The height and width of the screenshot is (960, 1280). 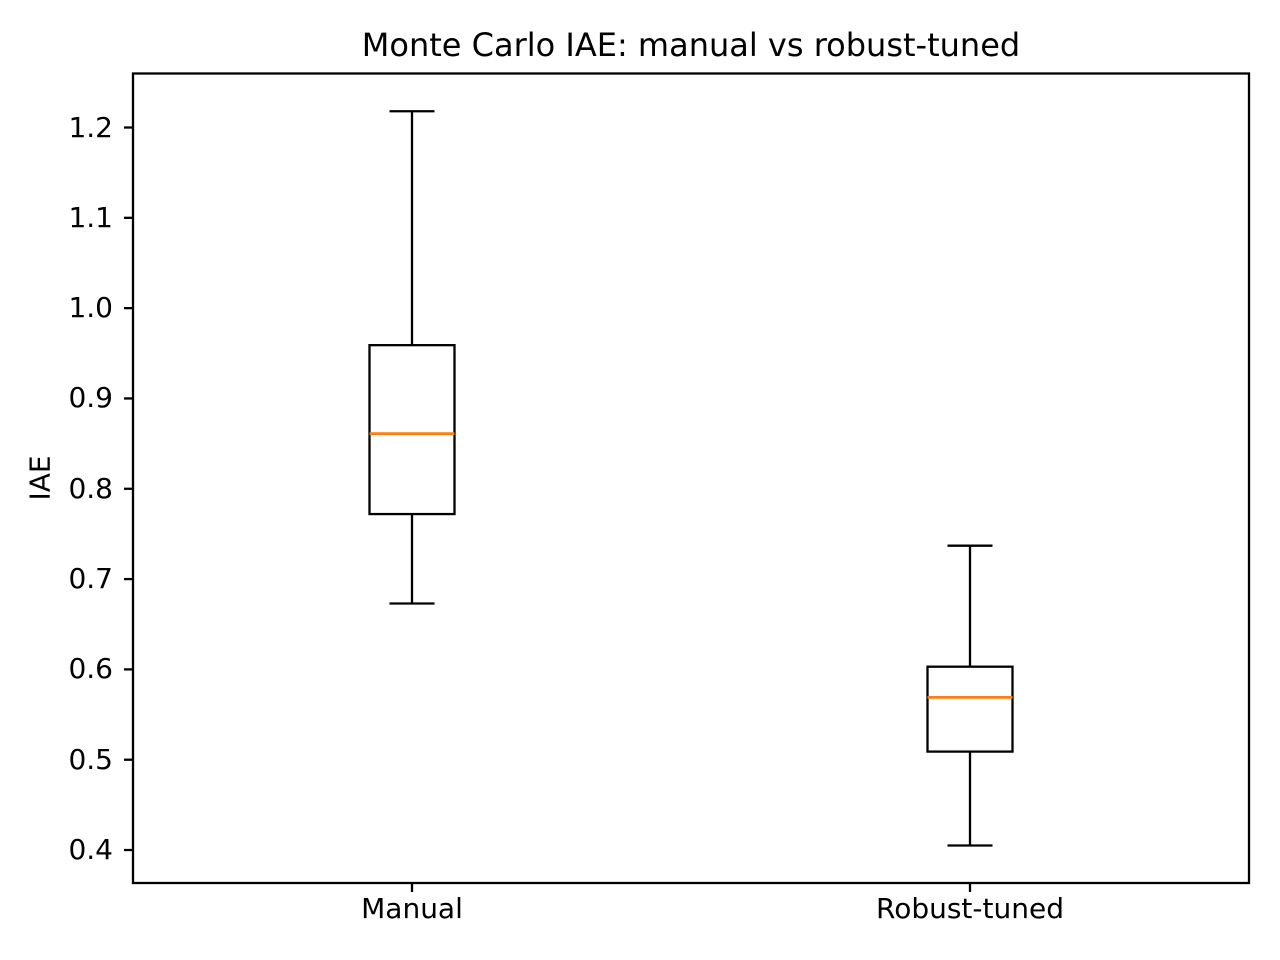 What do you see at coordinates (90, 398) in the screenshot?
I see `y-tick-label: 0.9` at bounding box center [90, 398].